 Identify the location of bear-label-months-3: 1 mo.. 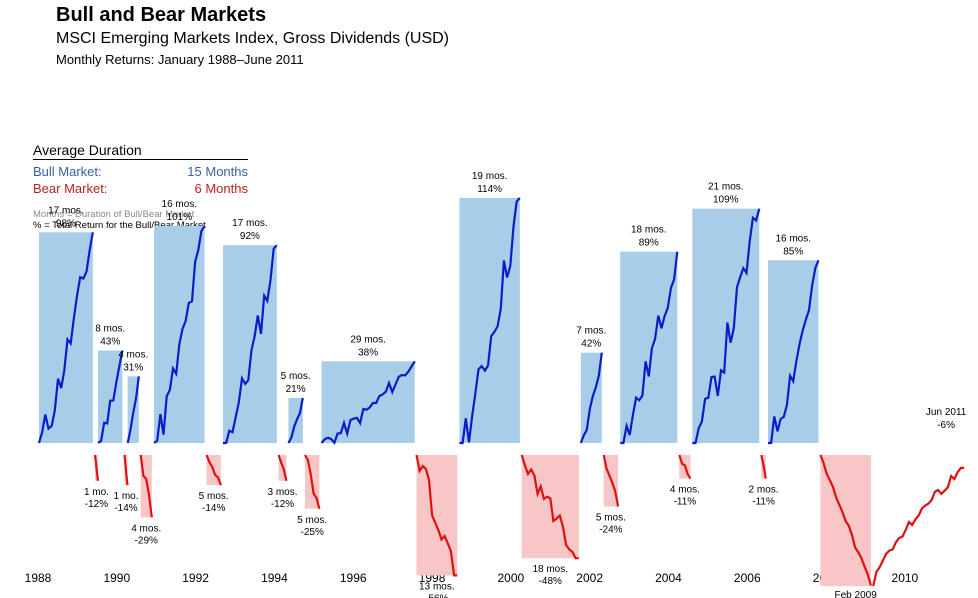
(125, 496).